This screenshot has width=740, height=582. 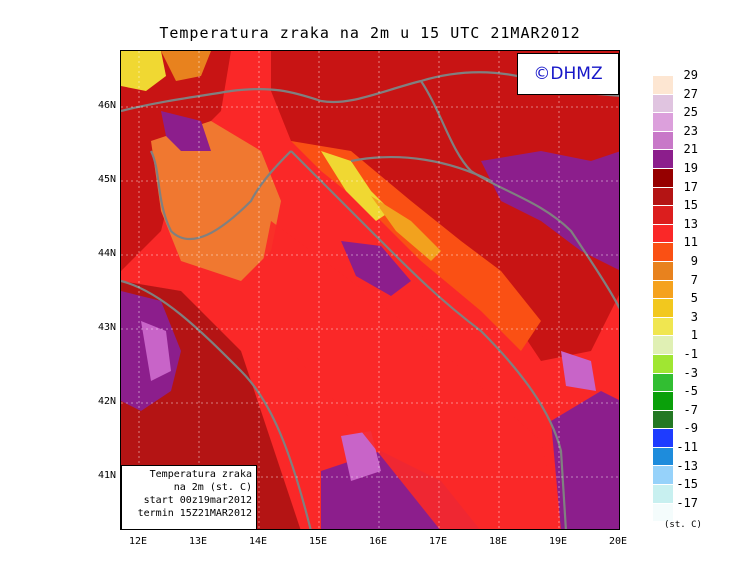 I want to click on istria-warm-region, so click(x=216, y=201).